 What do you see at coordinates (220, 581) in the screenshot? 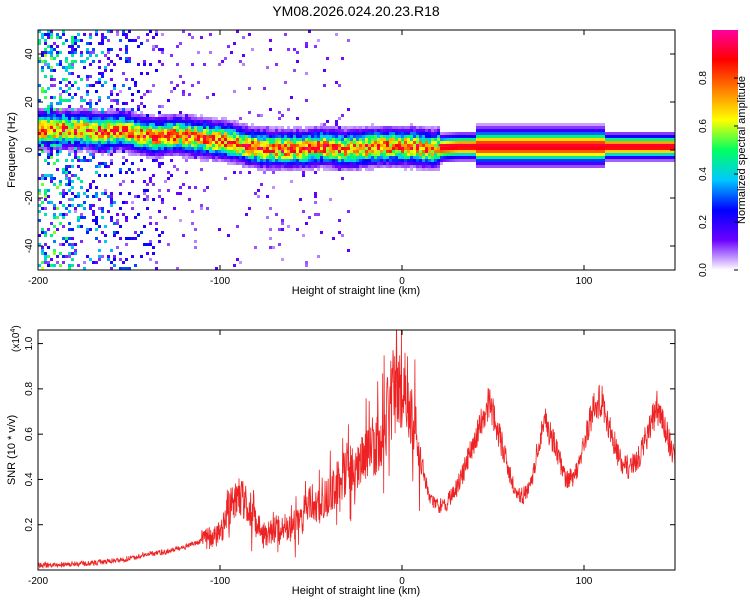
I see `snr-x-tick-label: -100` at bounding box center [220, 581].